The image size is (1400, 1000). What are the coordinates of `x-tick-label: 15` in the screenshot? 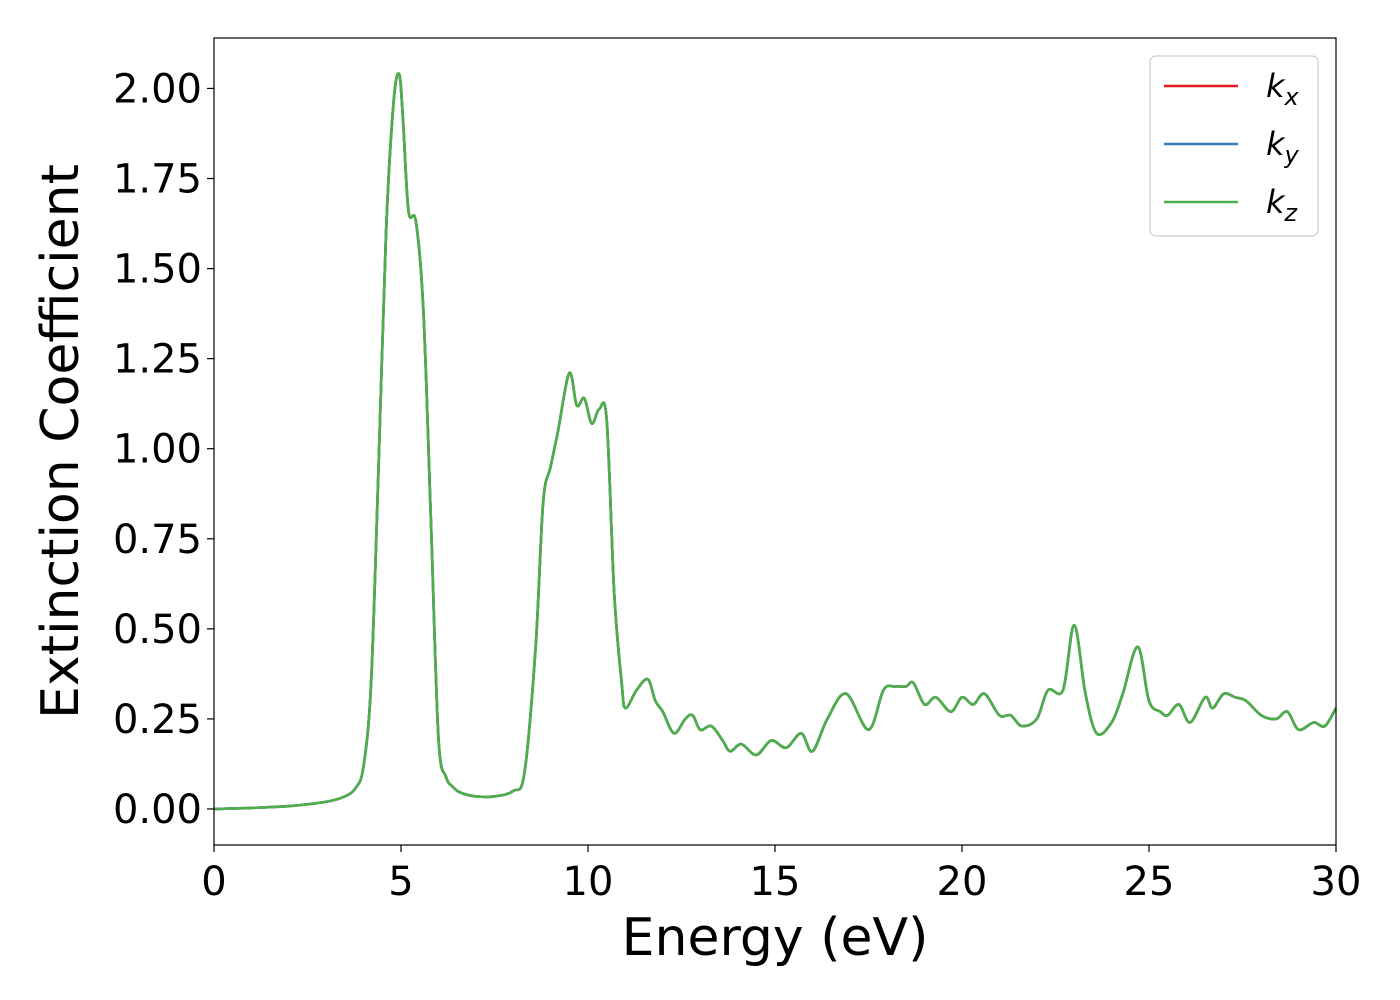 It's located at (775, 882).